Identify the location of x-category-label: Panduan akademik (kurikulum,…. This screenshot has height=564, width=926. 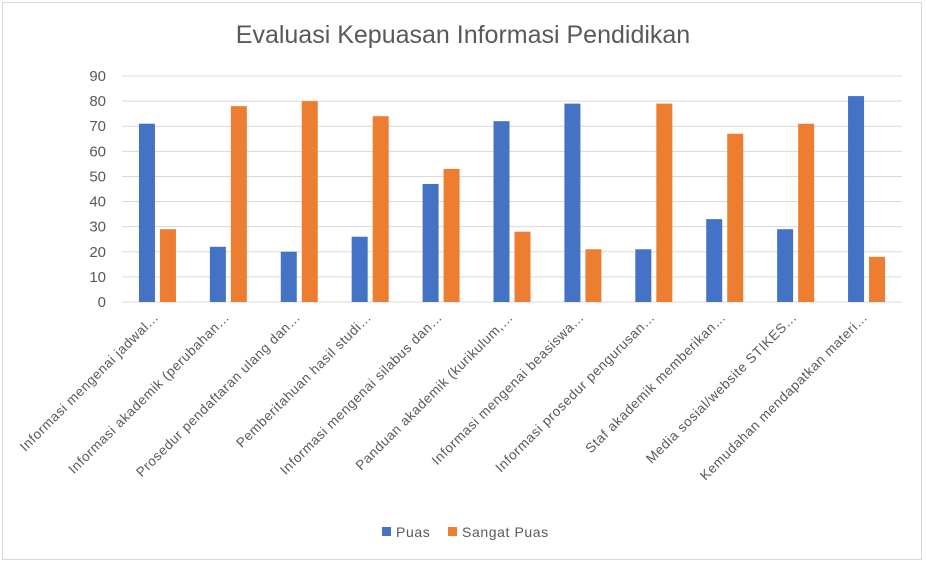
(435, 392).